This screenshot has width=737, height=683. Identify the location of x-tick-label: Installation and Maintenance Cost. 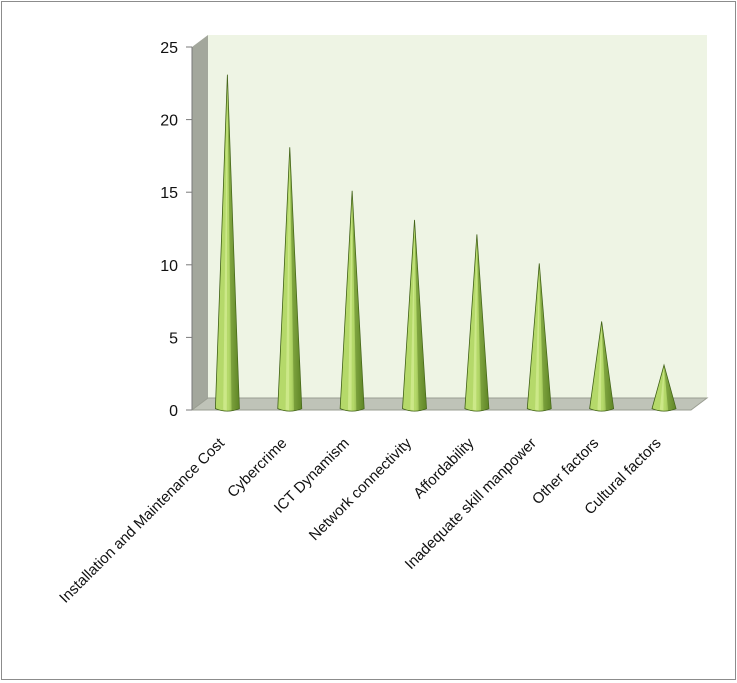
(142, 520).